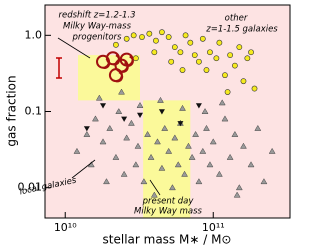  What do you see at coordinates (34, 111) in the screenshot?
I see `y-tick-label: 0.1` at bounding box center [34, 111].